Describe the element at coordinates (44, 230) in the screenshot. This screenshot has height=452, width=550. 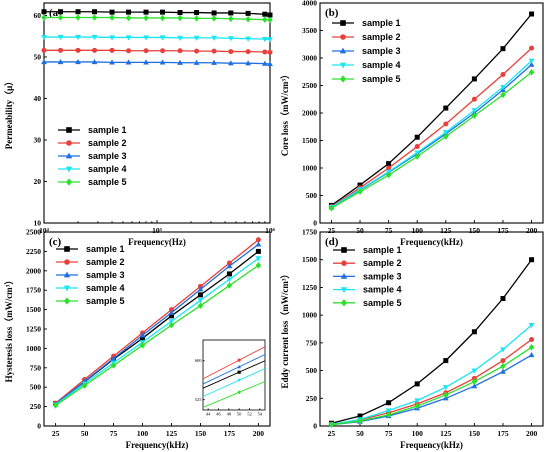
I see `x-tick-label: 10⁴` at that location.